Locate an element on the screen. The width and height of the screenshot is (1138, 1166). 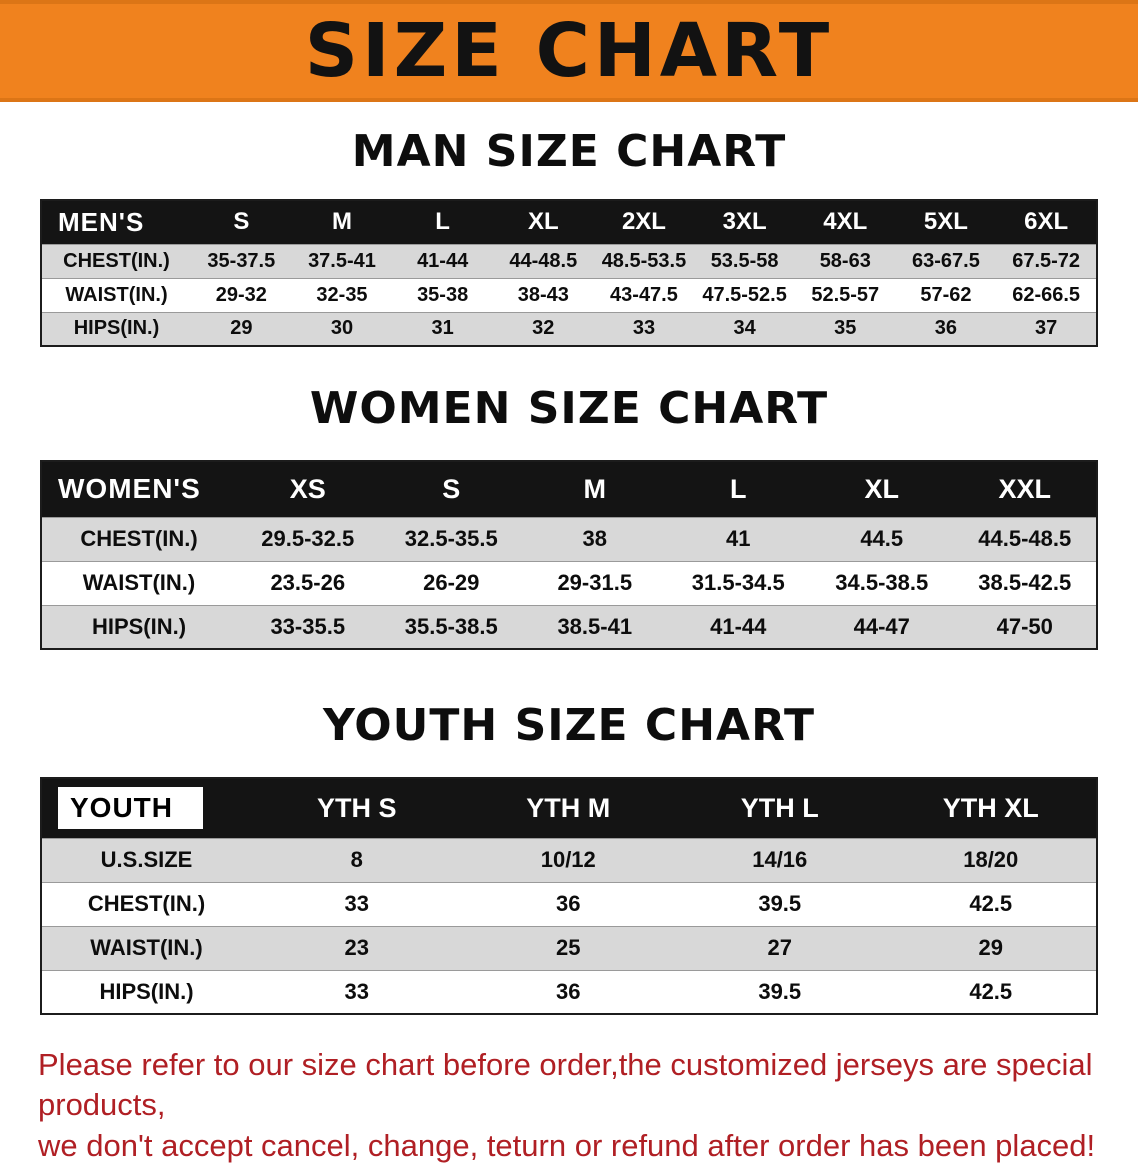
cell: 27 is located at coordinates (780, 947).